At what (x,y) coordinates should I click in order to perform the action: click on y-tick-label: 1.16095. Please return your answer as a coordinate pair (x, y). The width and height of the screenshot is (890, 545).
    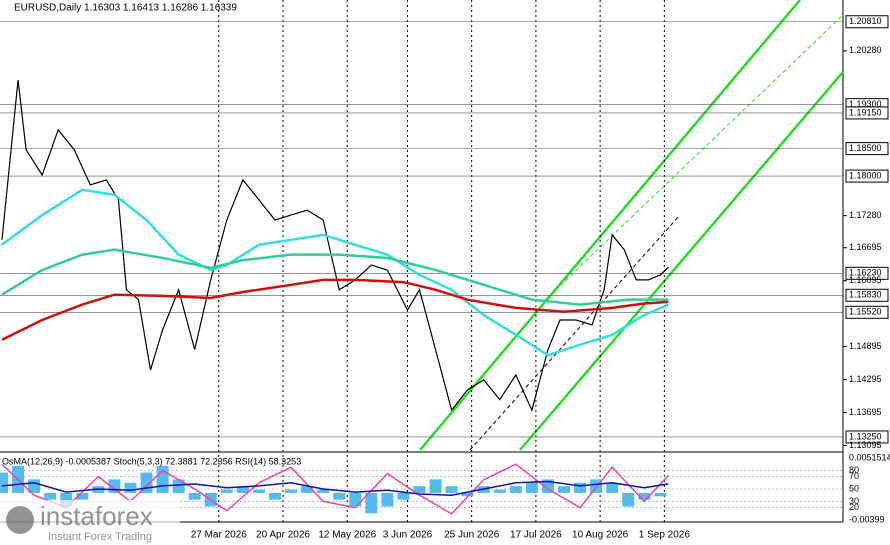
    Looking at the image, I should click on (865, 280).